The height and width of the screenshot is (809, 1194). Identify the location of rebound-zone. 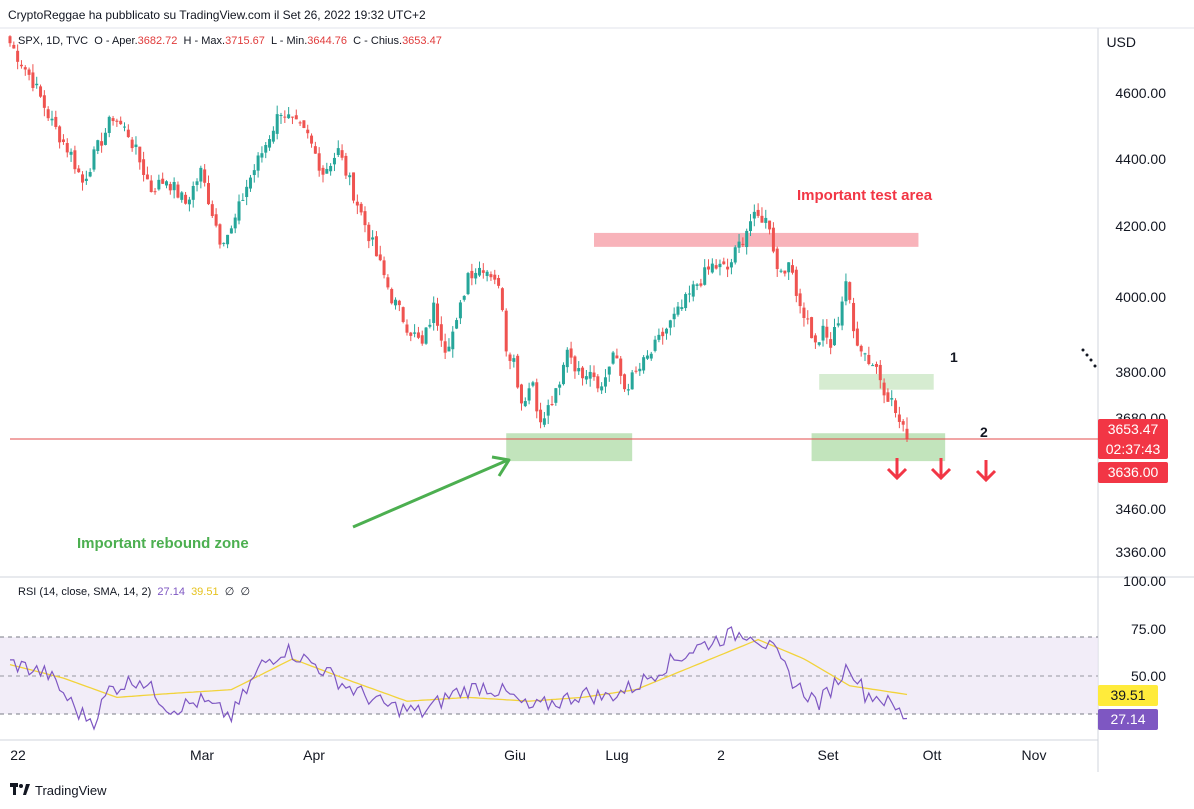
(569, 447).